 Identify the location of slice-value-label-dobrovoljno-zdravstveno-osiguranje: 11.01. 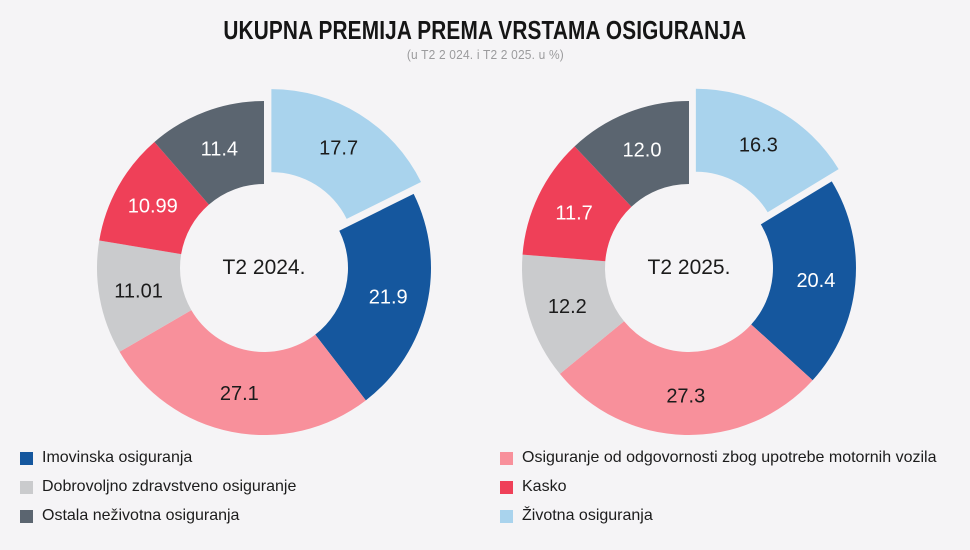
(138, 292).